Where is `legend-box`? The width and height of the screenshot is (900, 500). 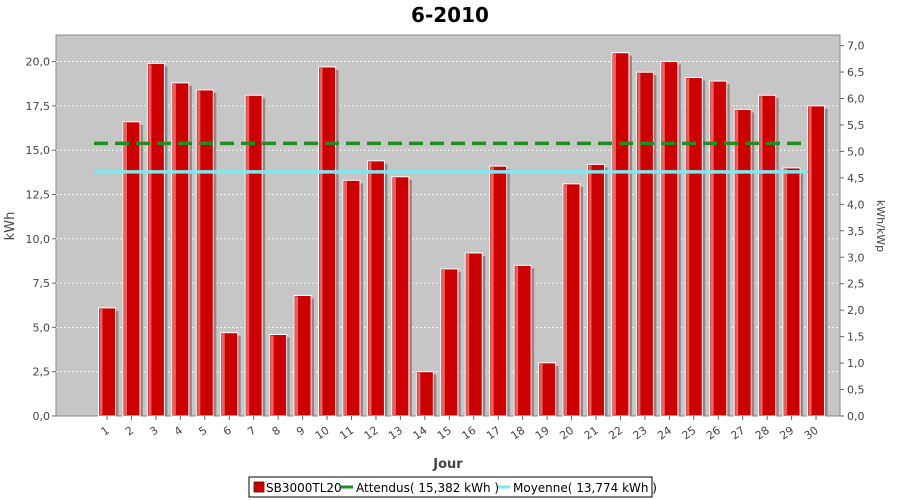 legend-box is located at coordinates (450, 487).